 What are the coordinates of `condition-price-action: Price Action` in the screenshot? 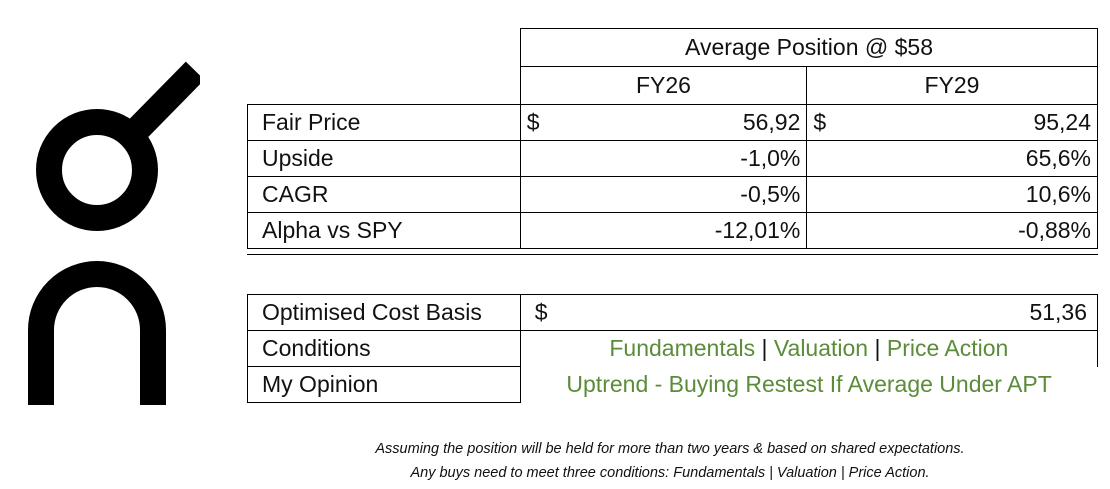 It's located at (947, 348).